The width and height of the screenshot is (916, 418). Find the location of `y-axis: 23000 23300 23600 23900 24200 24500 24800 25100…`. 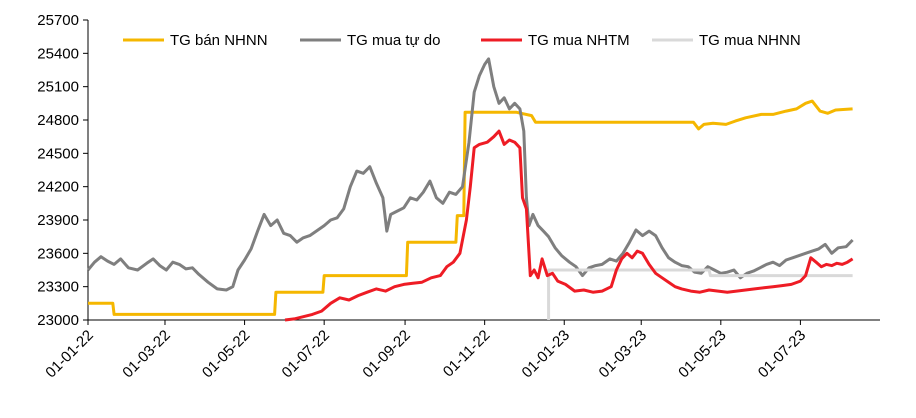

y-axis: 23000 23300 23600 23900 24200 24500 24800 25100… is located at coordinates (63, 170).